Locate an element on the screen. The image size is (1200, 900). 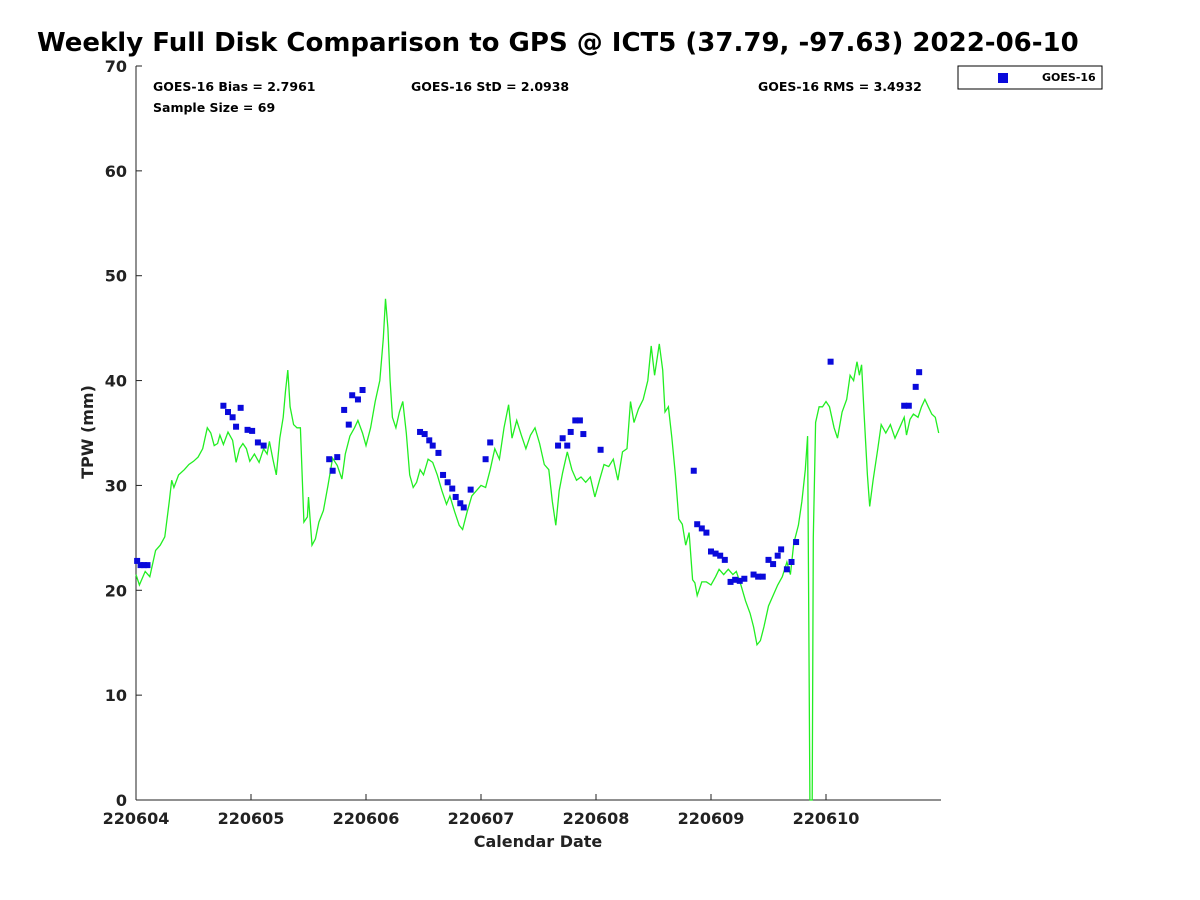
y-tick-label: 40 is located at coordinates (116, 381).